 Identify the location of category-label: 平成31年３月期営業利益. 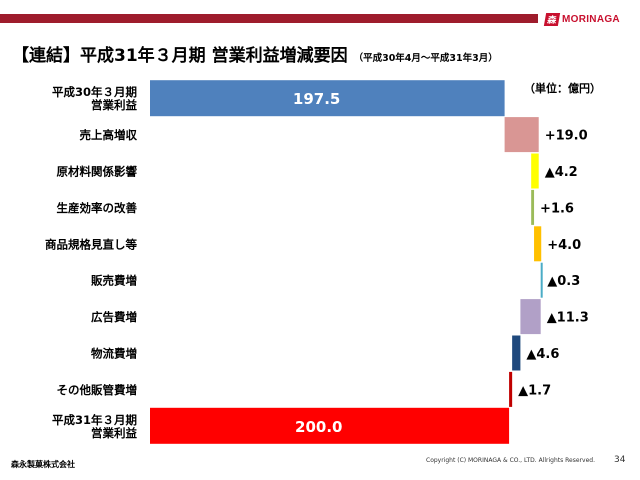
(95, 426).